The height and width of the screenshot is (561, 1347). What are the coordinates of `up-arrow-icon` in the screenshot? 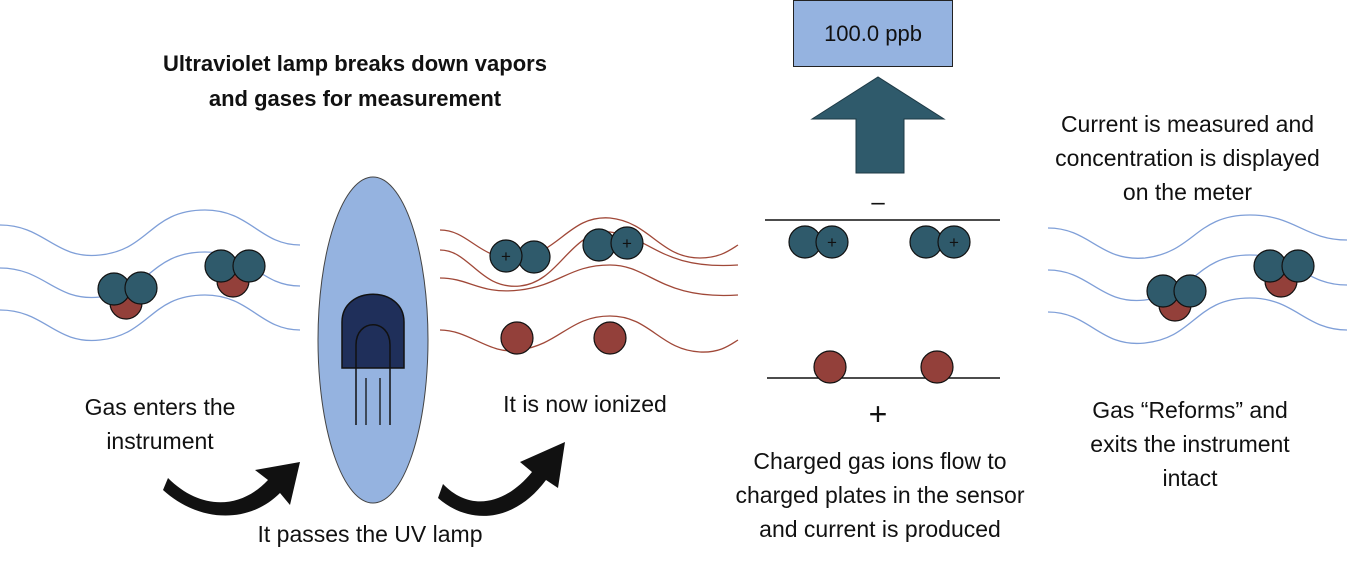 It's located at (878, 125).